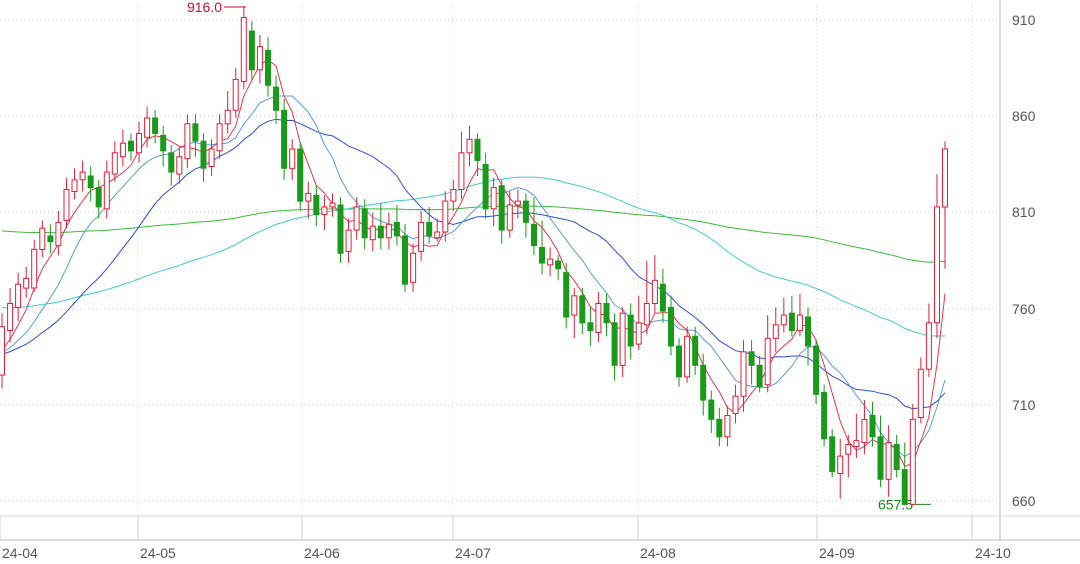 The height and width of the screenshot is (564, 1080). What do you see at coordinates (1024, 309) in the screenshot?
I see `y-tick-label: 760` at bounding box center [1024, 309].